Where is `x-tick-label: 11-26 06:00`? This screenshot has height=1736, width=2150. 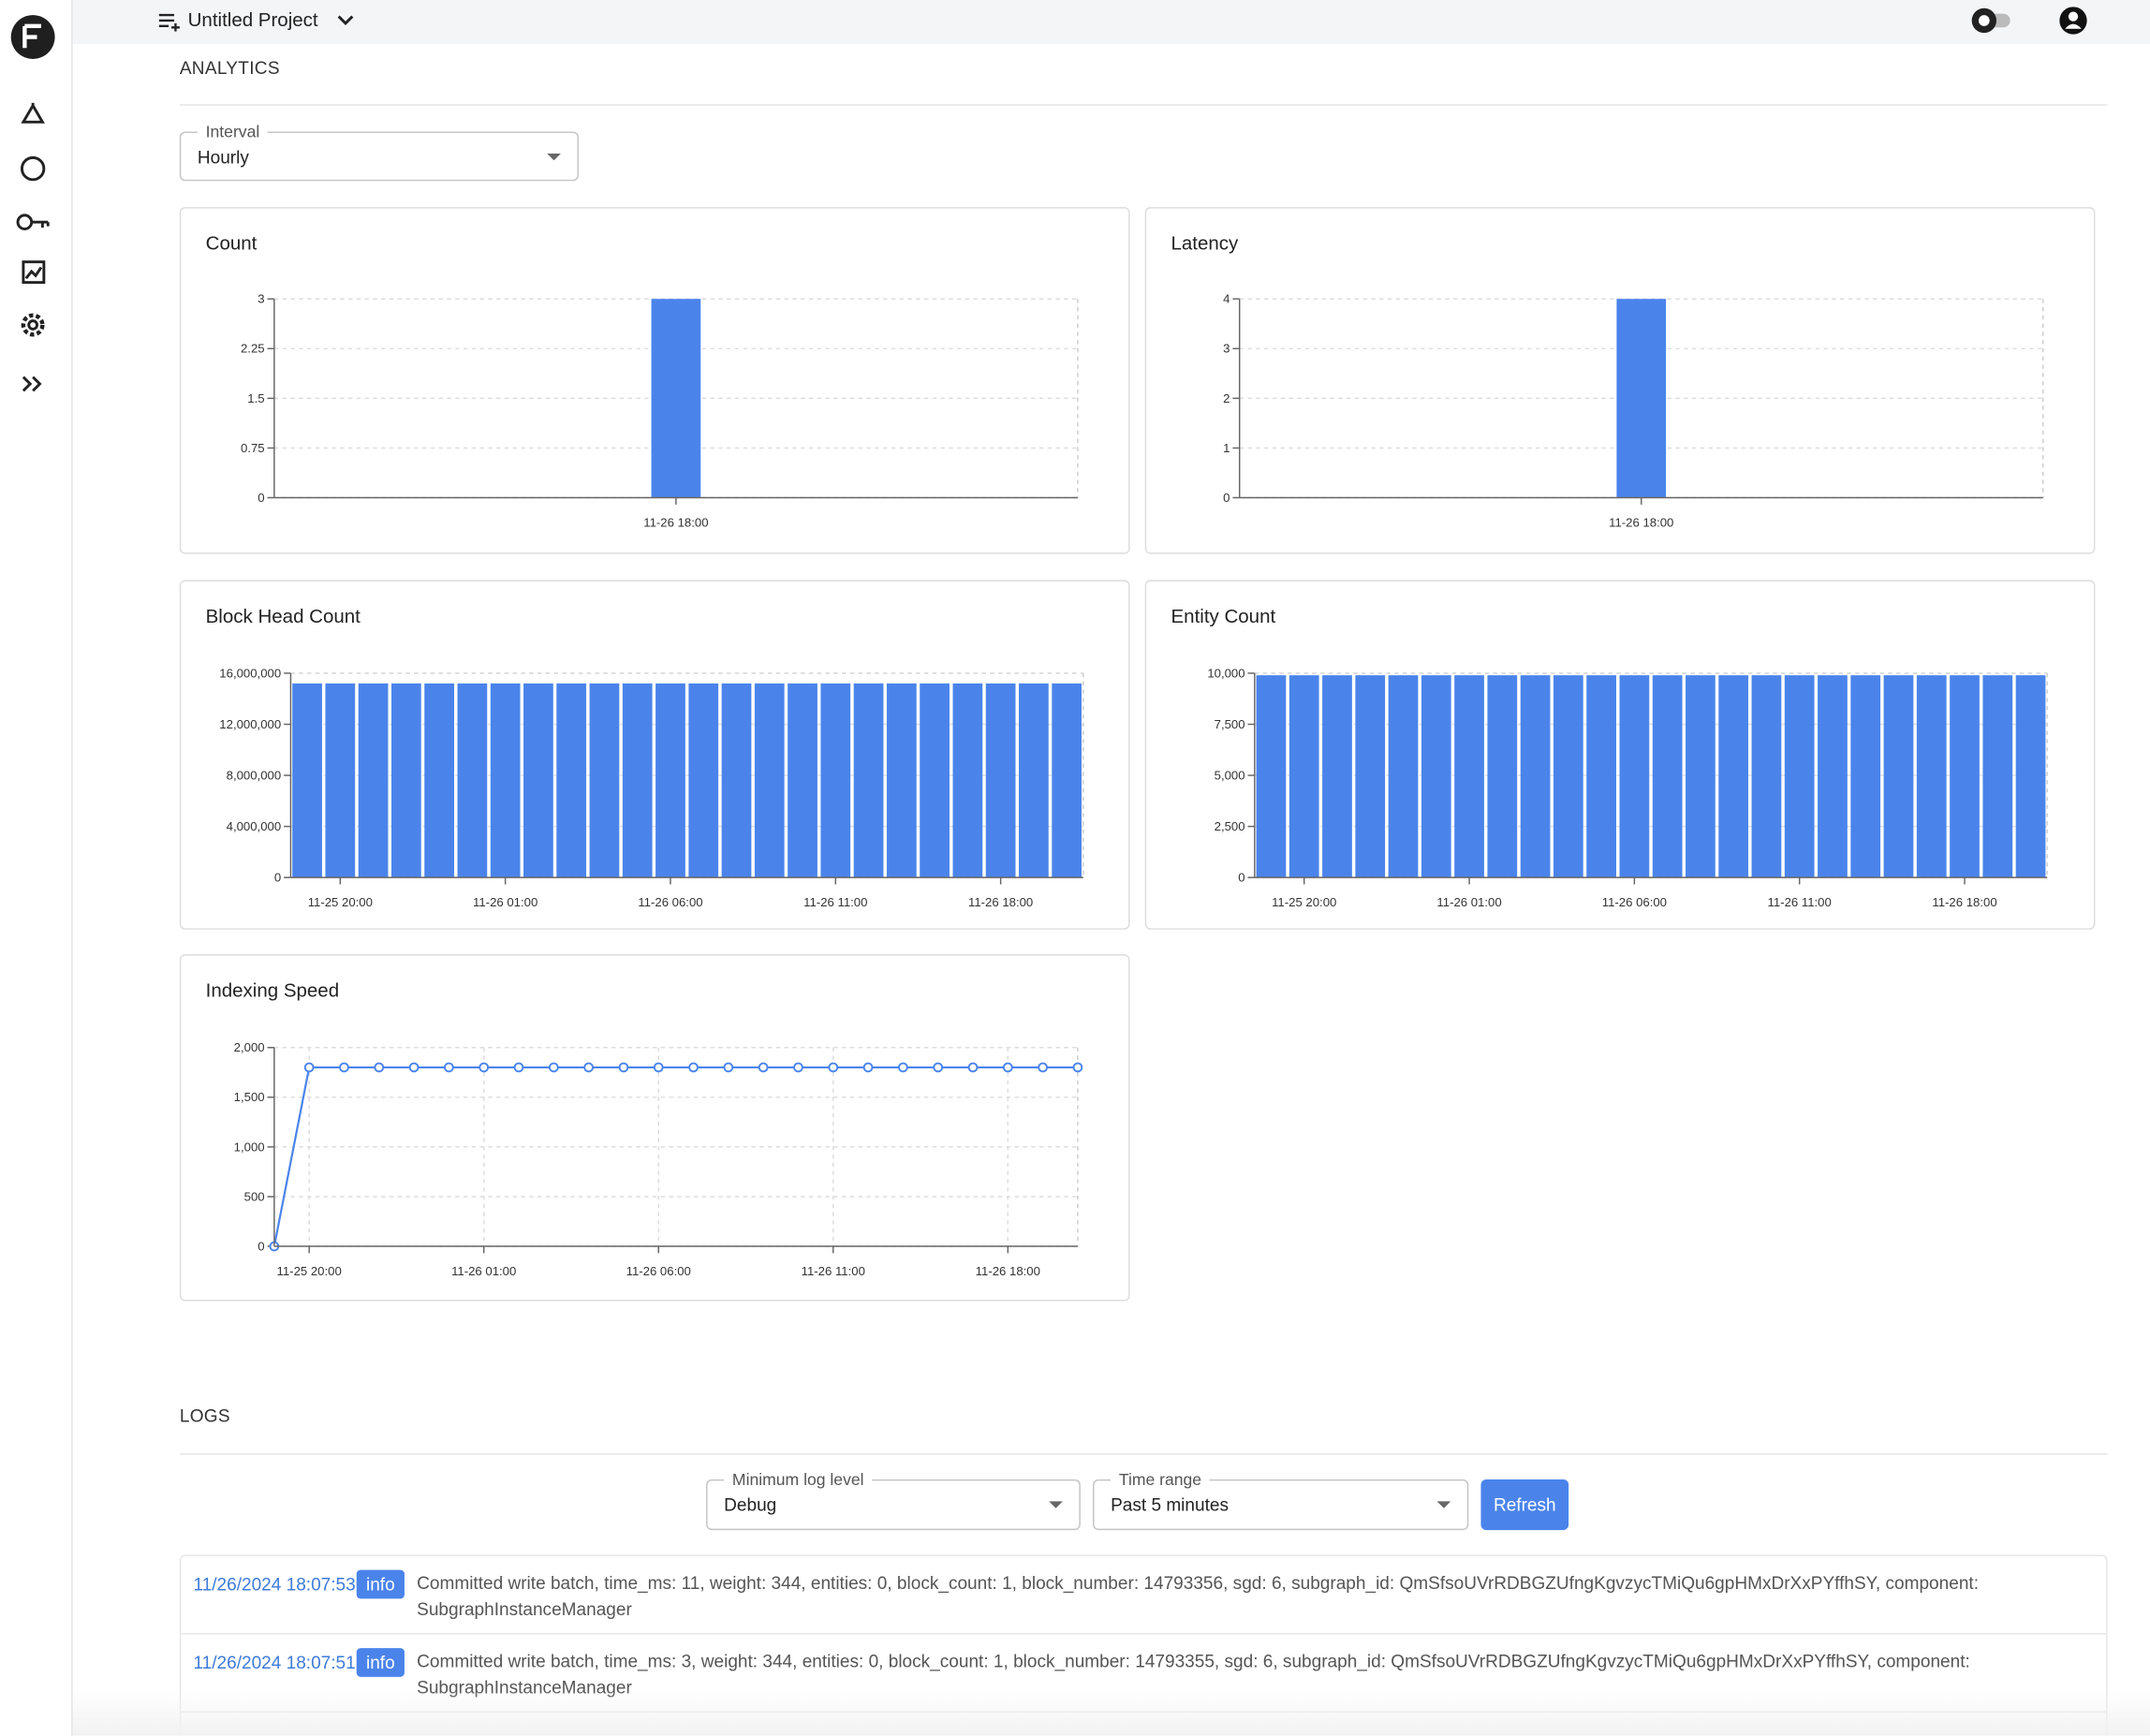 x-tick-label: 11-26 06:00 is located at coordinates (1634, 902).